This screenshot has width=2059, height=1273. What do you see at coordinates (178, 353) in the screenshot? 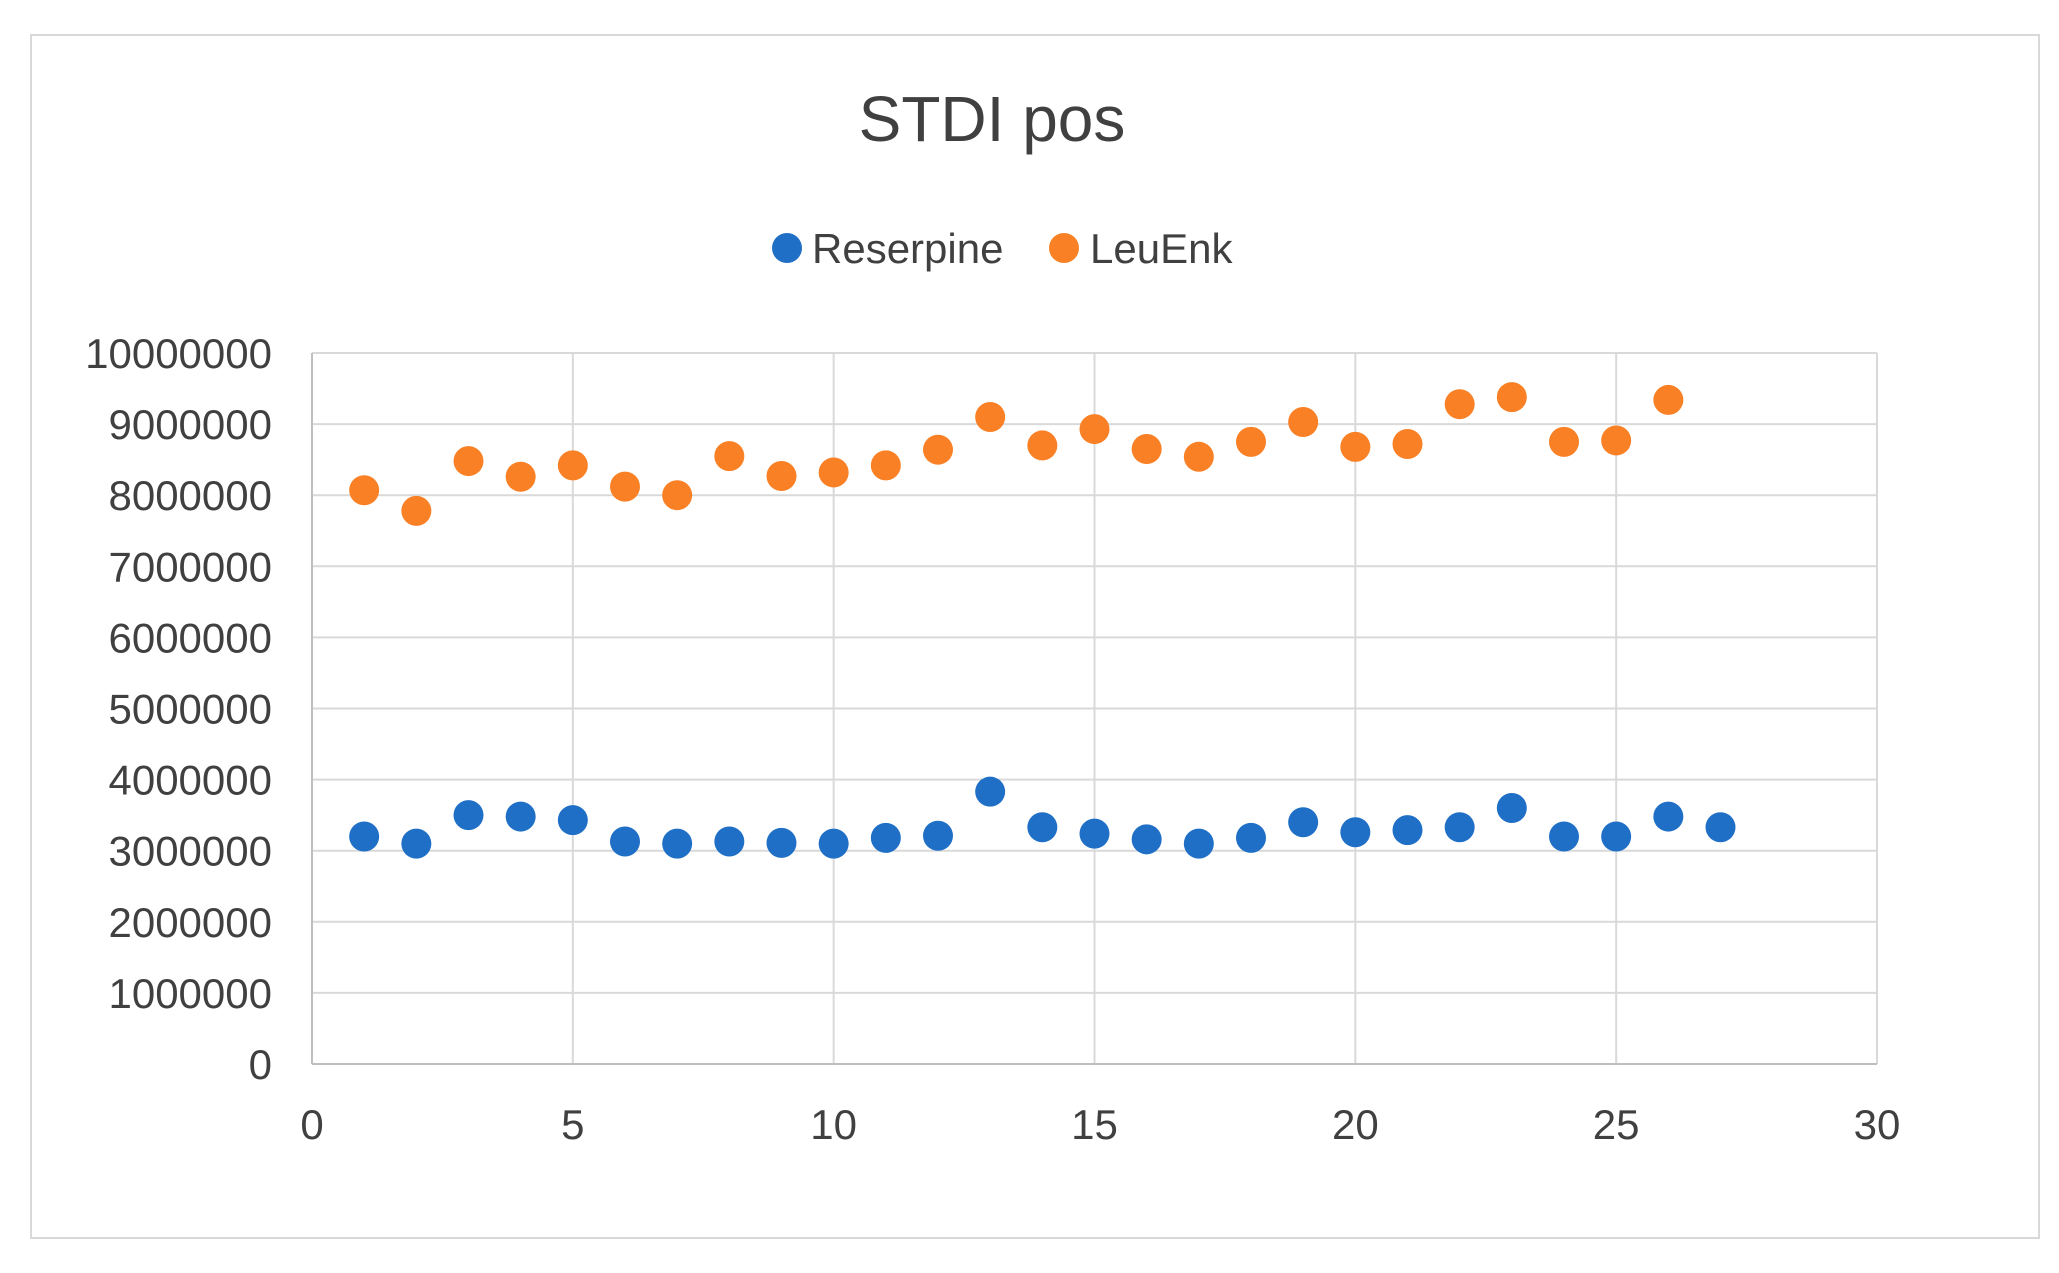
I see `y-tick-label: 10000000` at bounding box center [178, 353].